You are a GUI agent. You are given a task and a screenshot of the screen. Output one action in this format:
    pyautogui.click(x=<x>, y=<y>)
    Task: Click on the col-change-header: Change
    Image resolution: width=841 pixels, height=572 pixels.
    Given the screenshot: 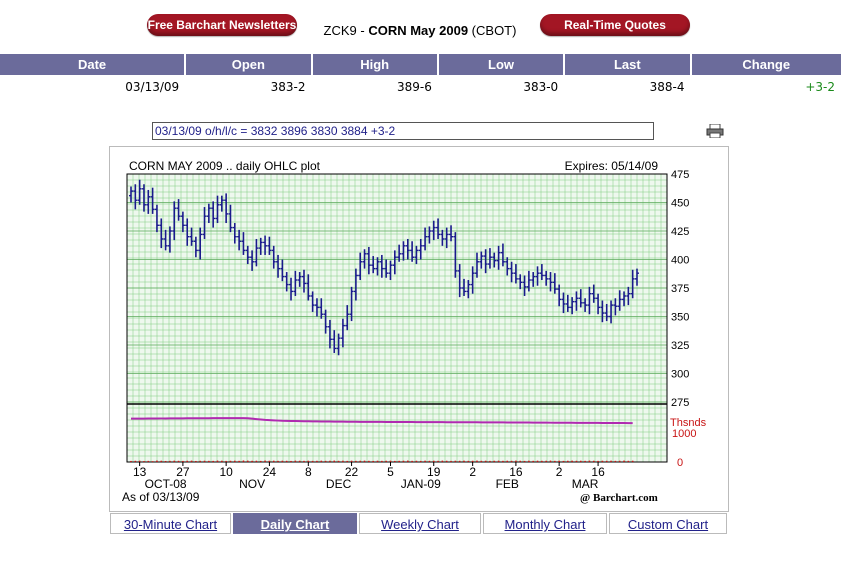 What is the action you would take?
    pyautogui.click(x=765, y=64)
    